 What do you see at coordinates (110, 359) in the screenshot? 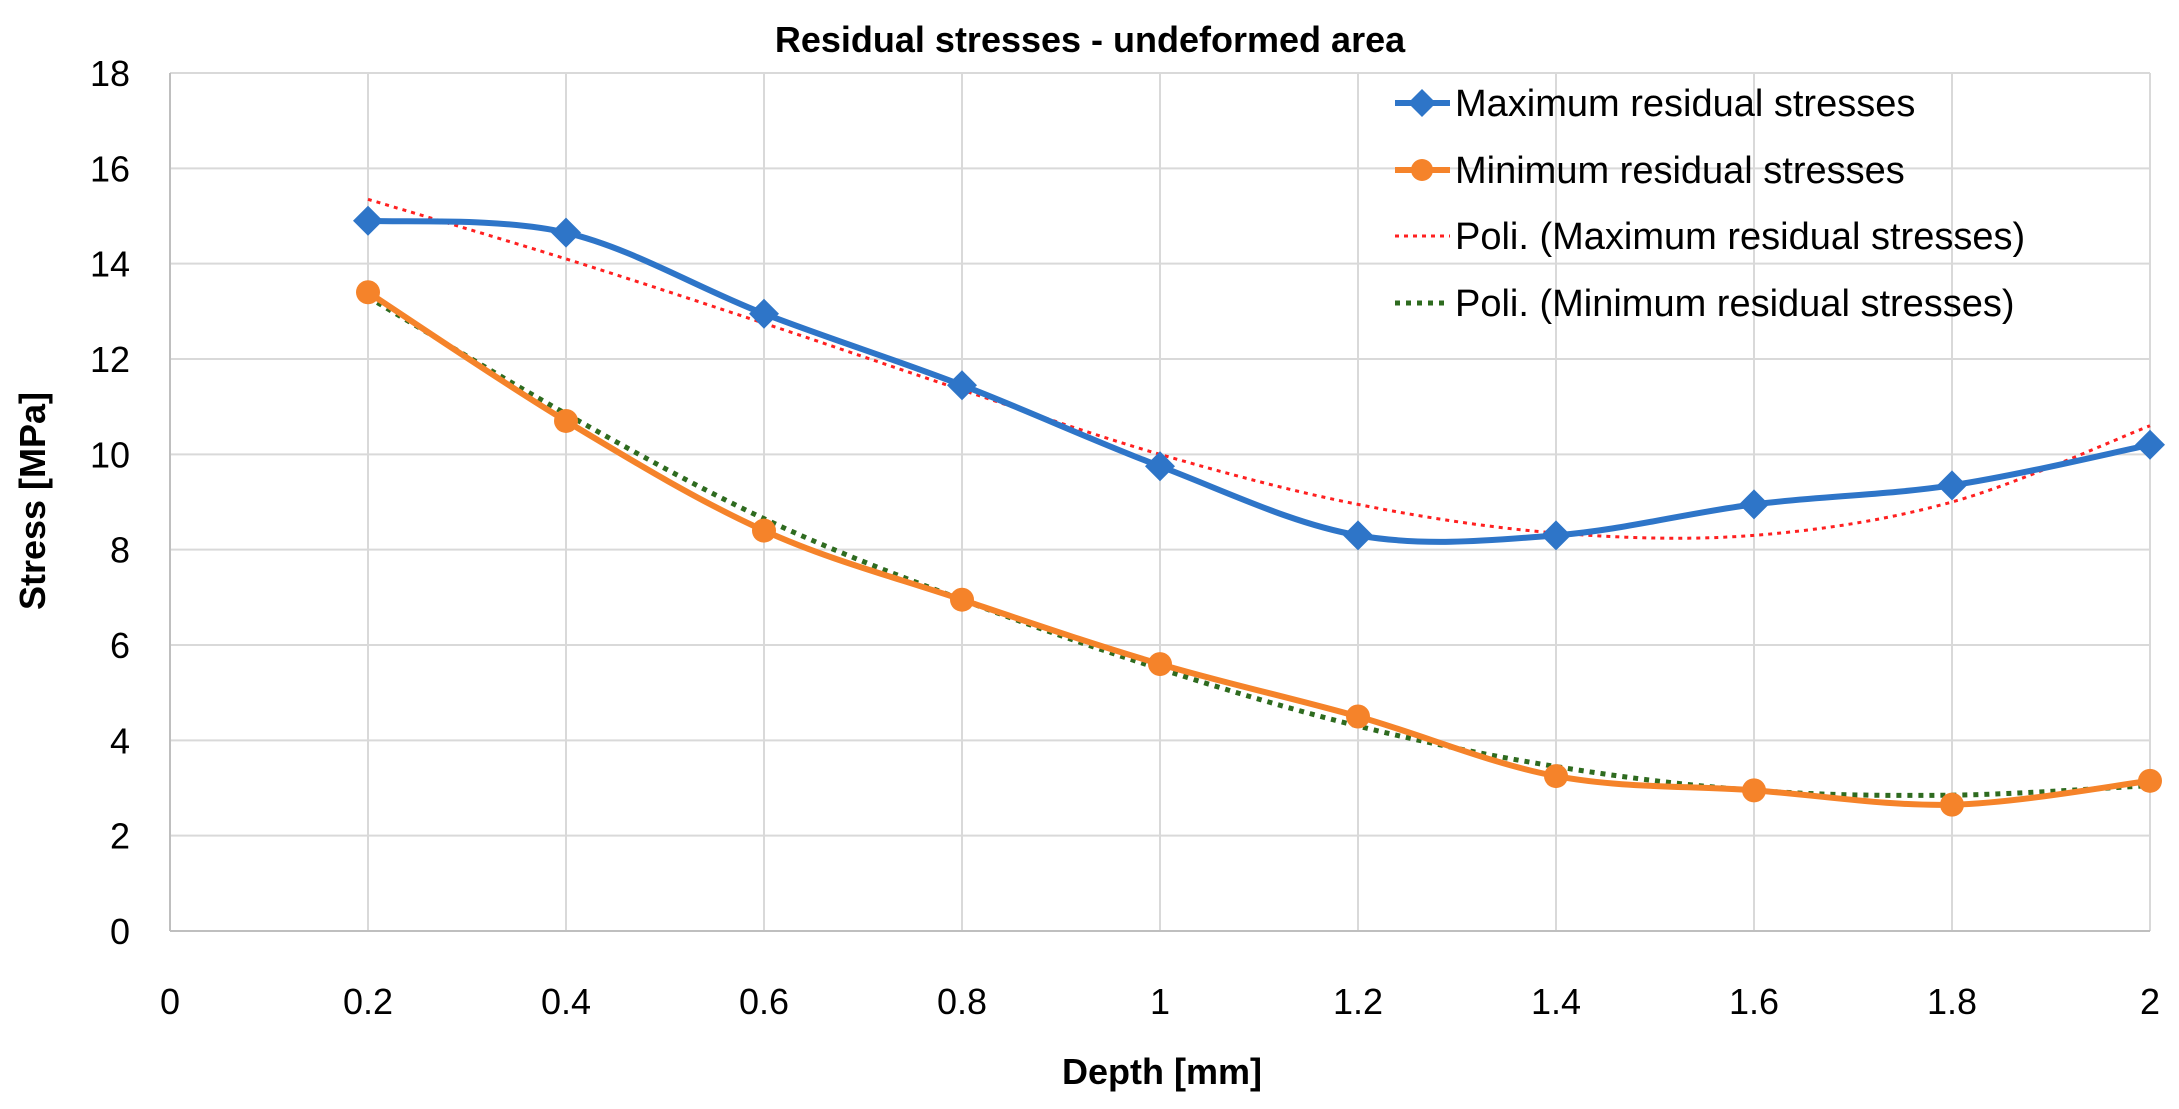
I see `y-tick-label: 12` at bounding box center [110, 359].